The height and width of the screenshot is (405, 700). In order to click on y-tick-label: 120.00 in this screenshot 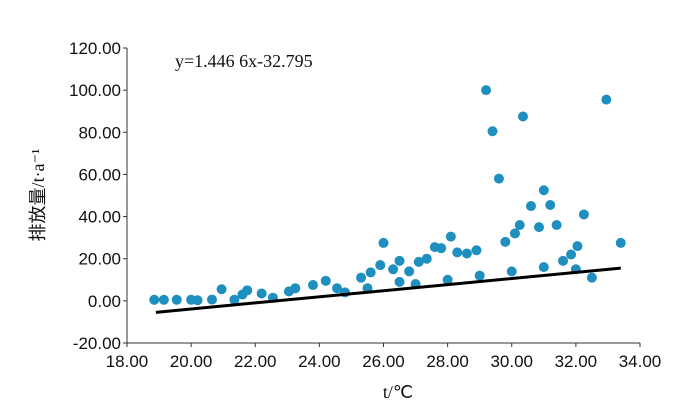, I will do `click(95, 48)`.